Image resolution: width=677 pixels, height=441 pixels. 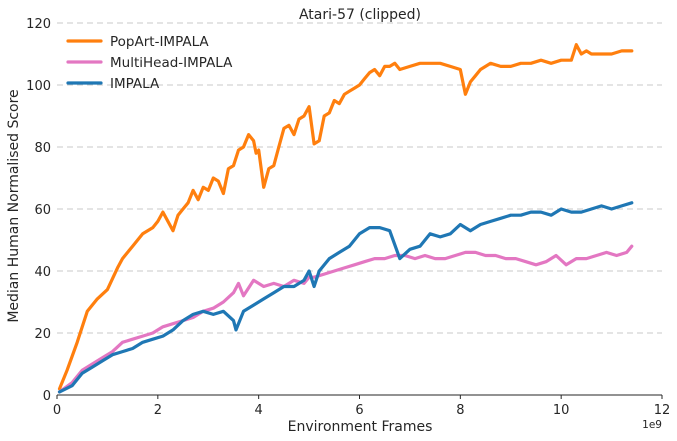 What do you see at coordinates (359, 410) in the screenshot?
I see `x-tick-label: 6` at bounding box center [359, 410].